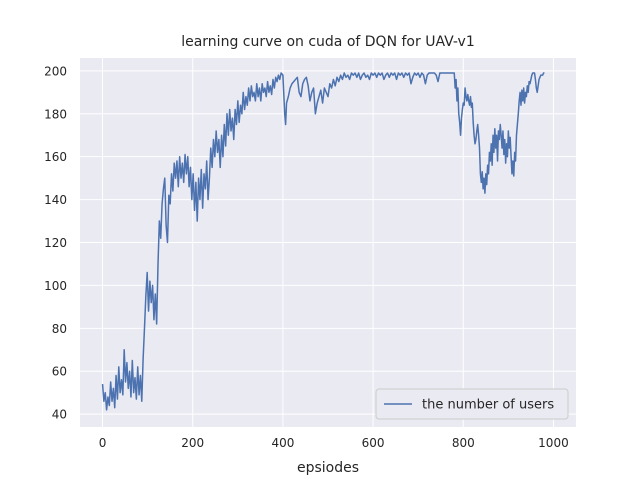  I want to click on x-tick-label: 0, so click(103, 443).